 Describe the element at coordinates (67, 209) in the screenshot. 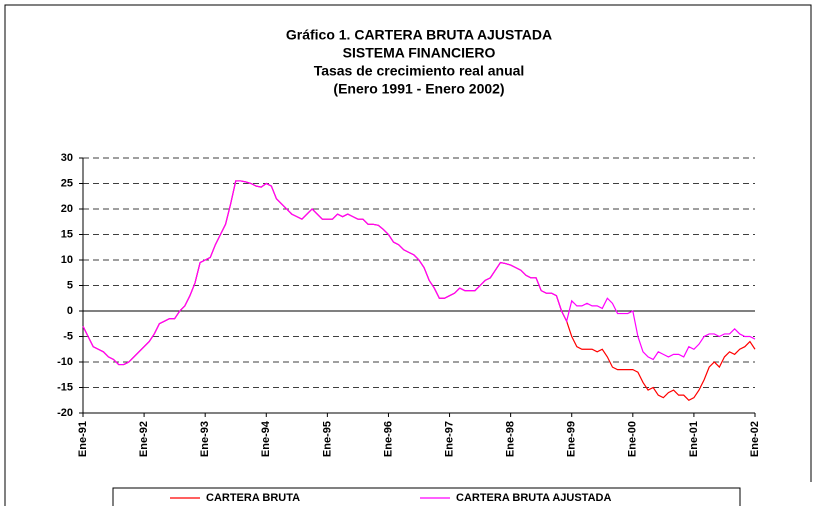

I see `y-tick-label: 20` at that location.